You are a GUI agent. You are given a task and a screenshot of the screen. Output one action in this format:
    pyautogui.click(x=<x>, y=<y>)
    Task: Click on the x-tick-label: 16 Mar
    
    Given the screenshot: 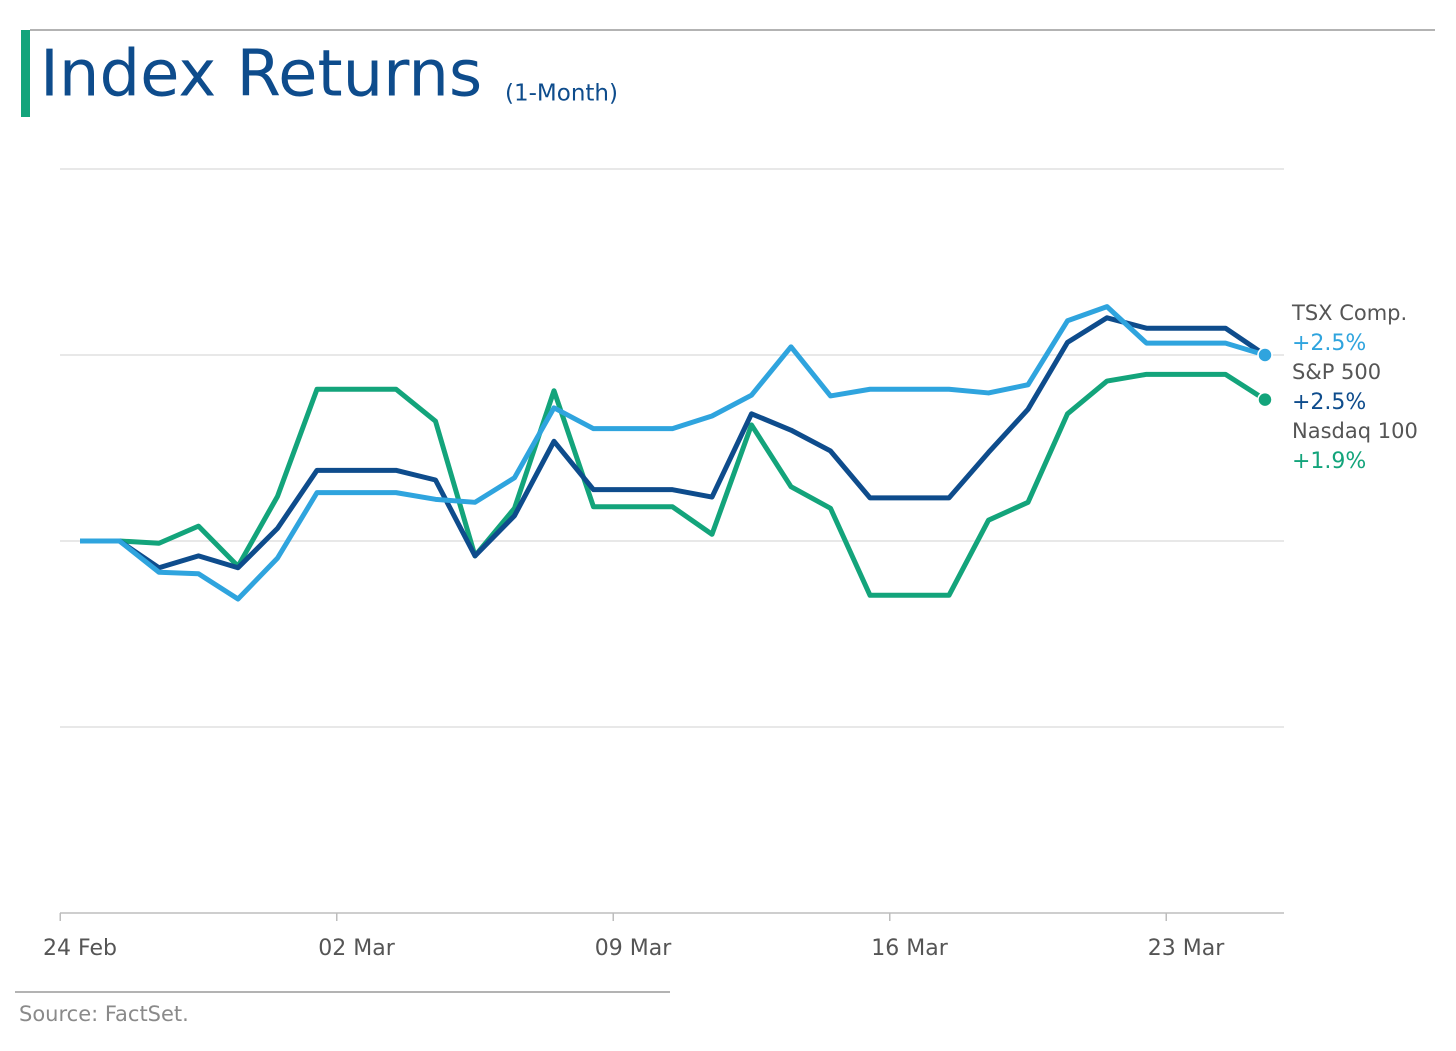 What is the action you would take?
    pyautogui.click(x=909, y=948)
    